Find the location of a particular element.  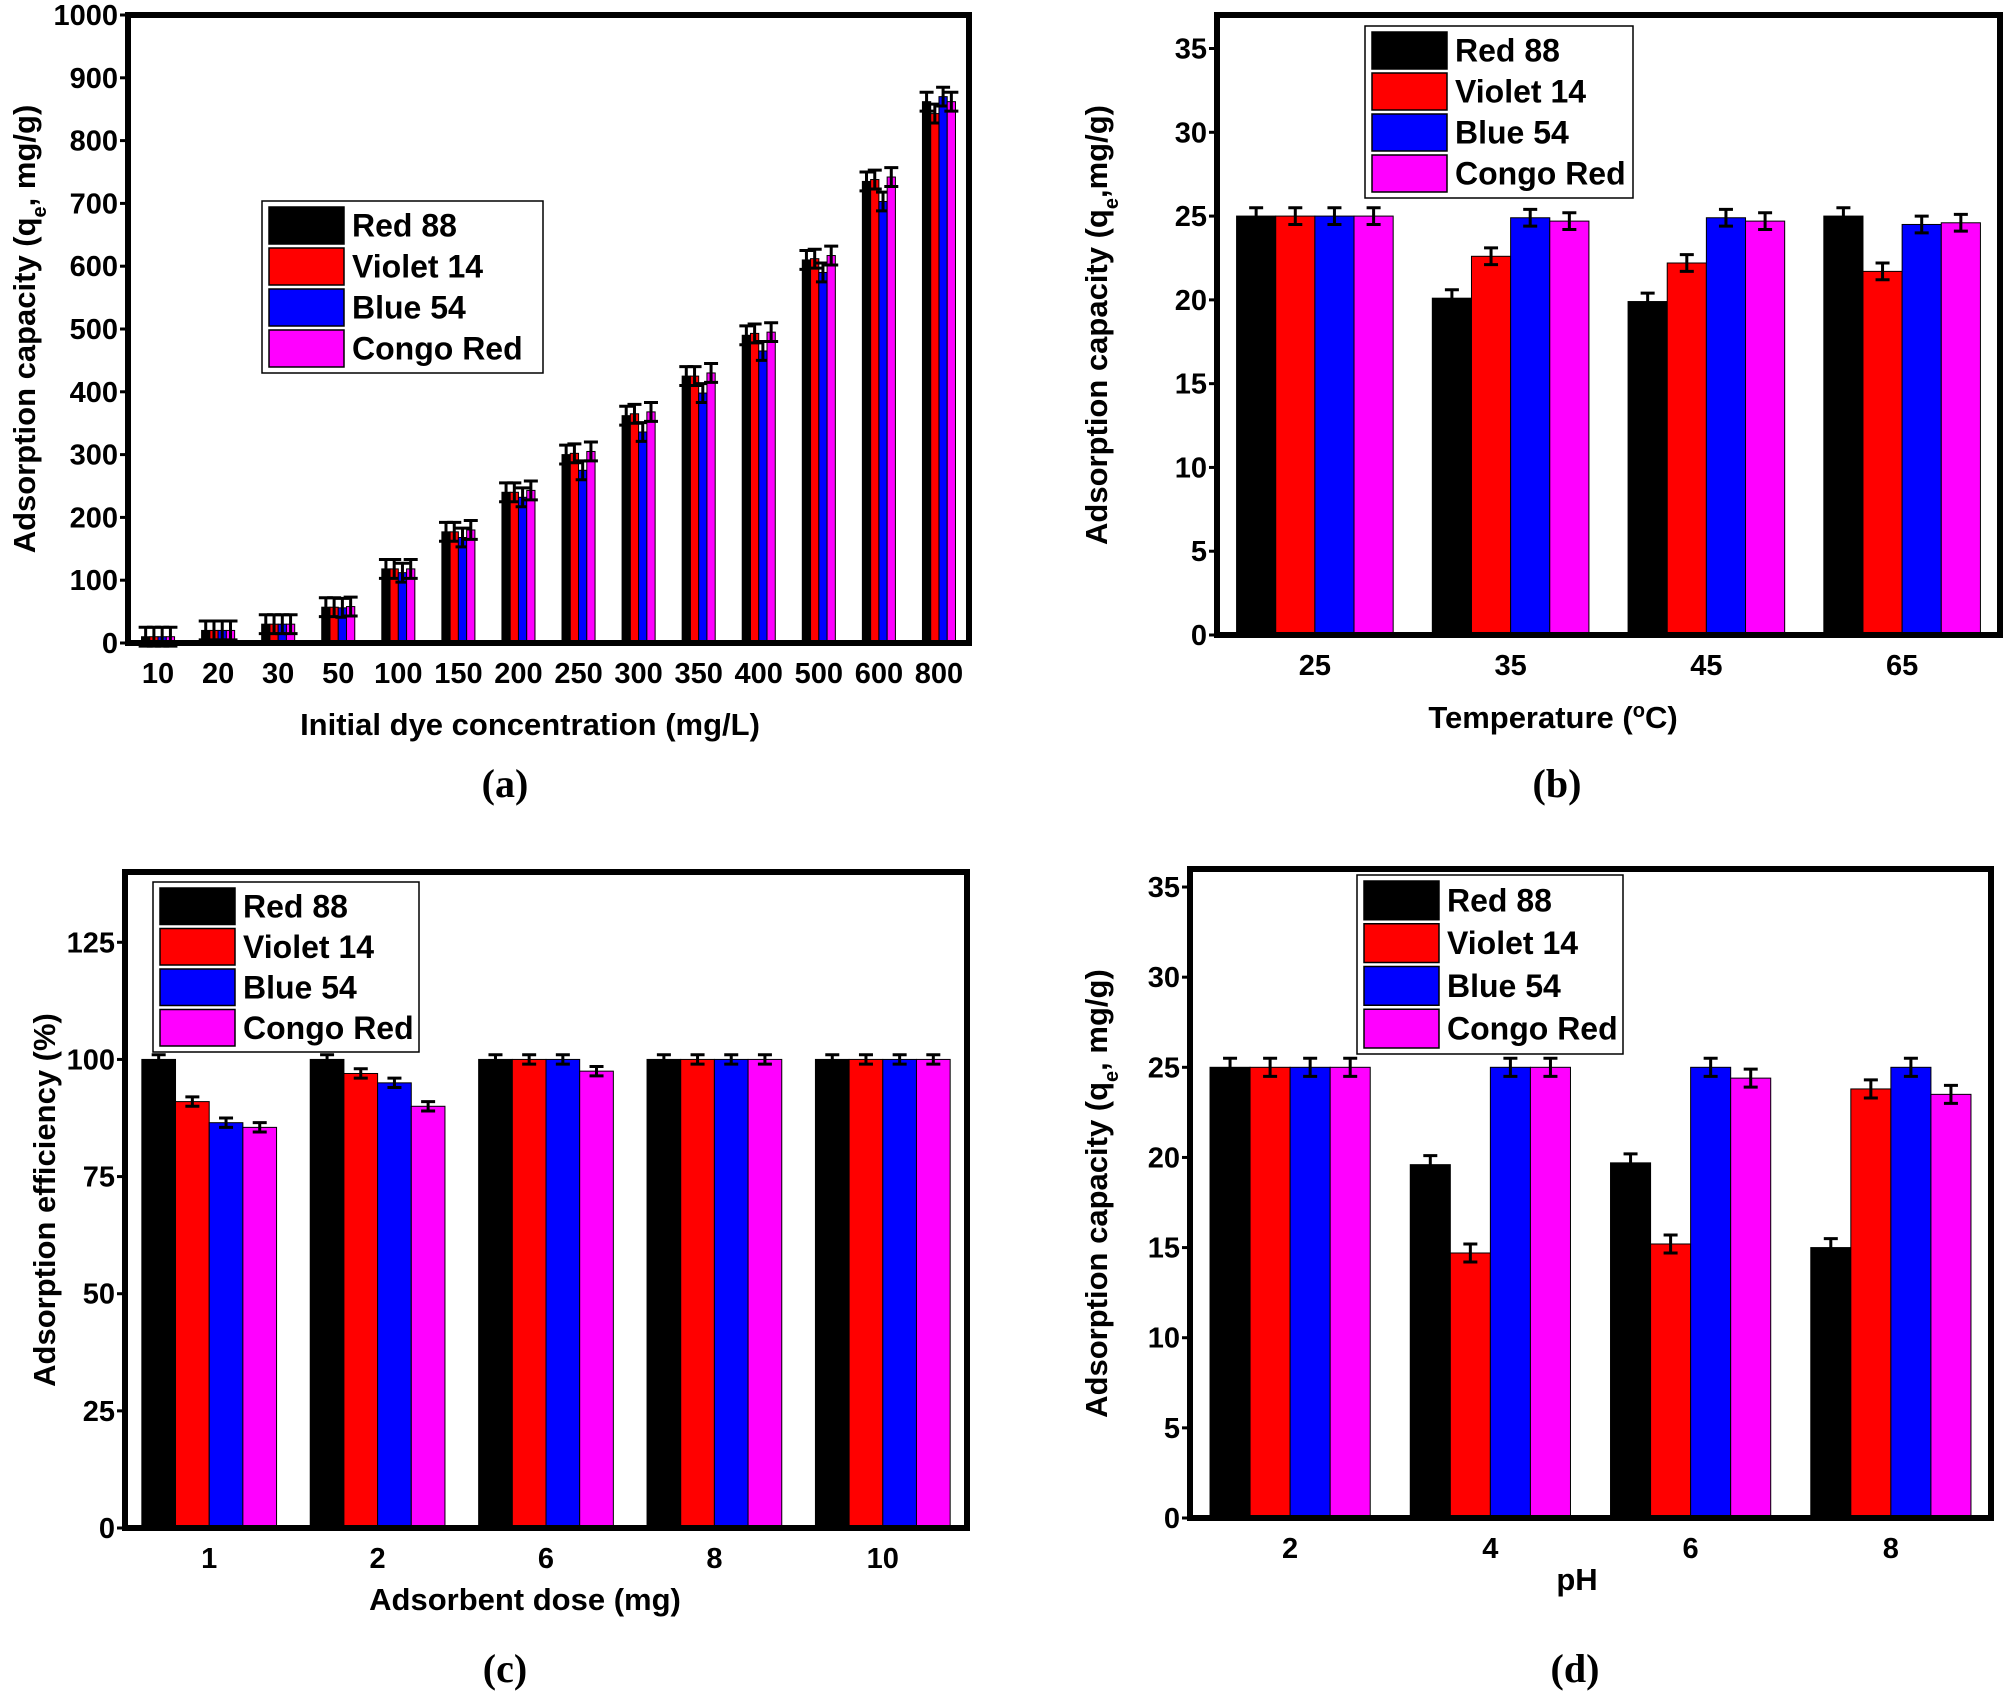

y-axis-label-sub: e is located at coordinates (40, 211).